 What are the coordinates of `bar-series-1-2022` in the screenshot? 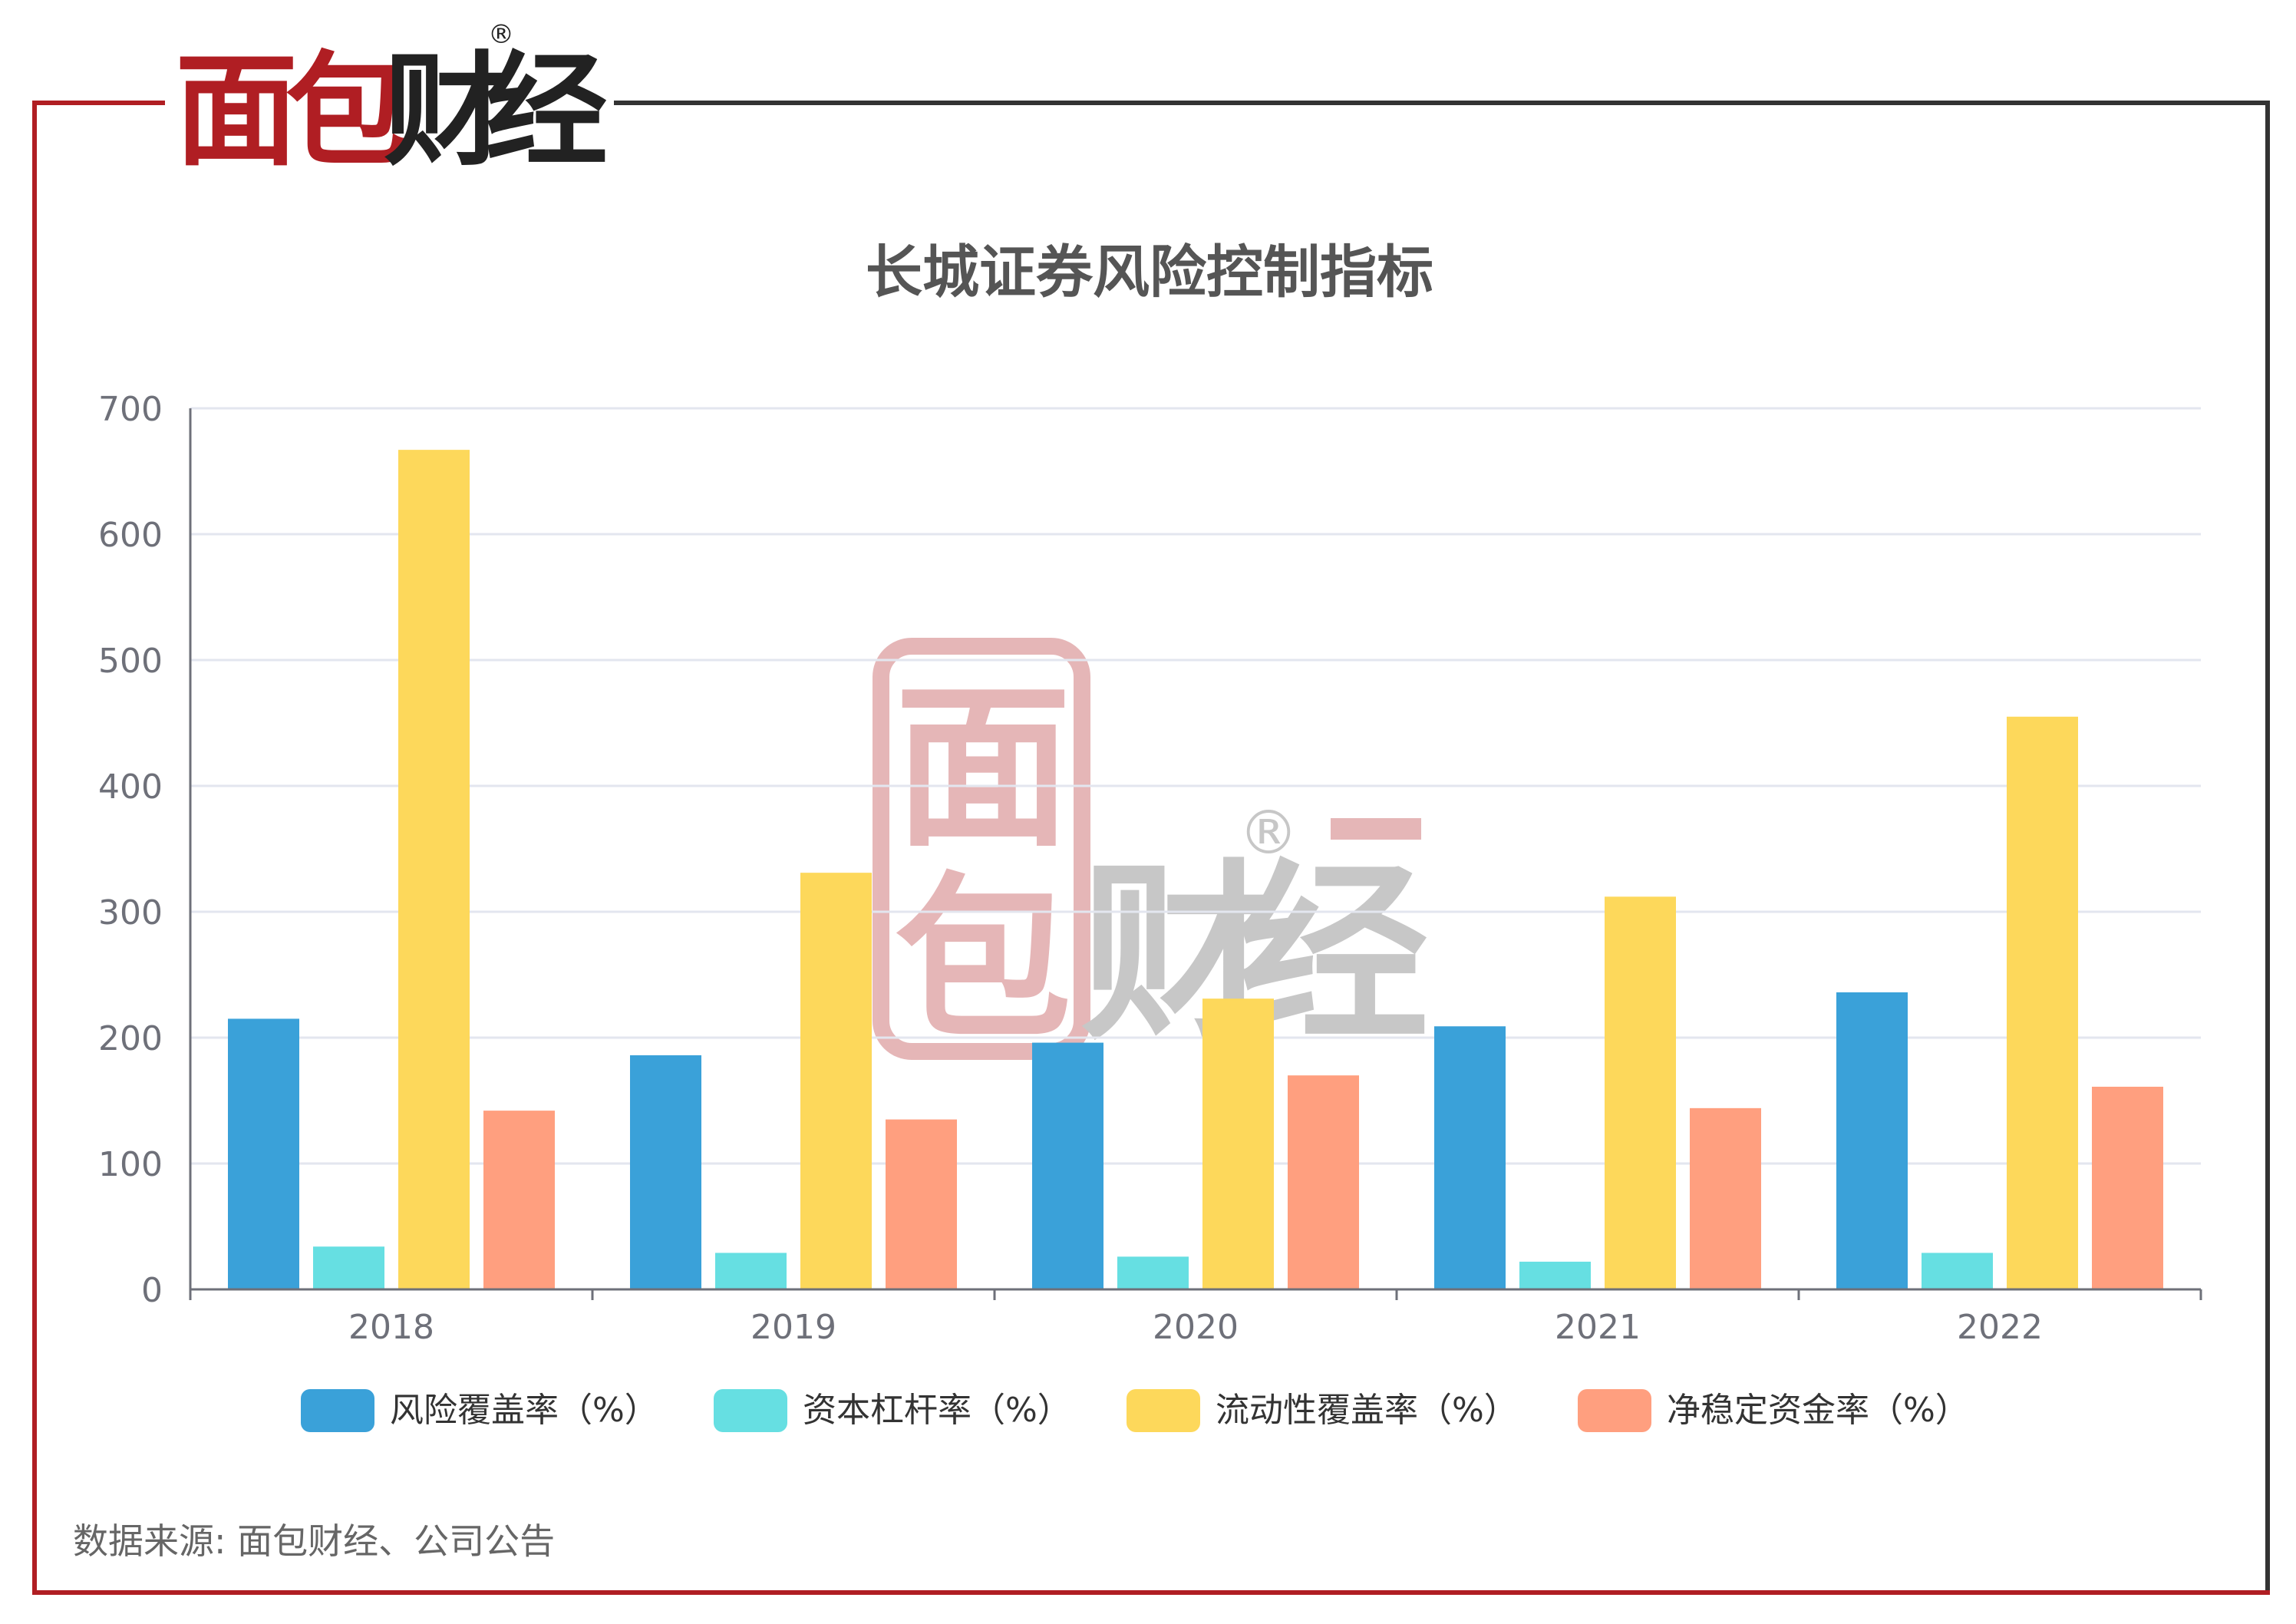 It's located at (1872, 1140).